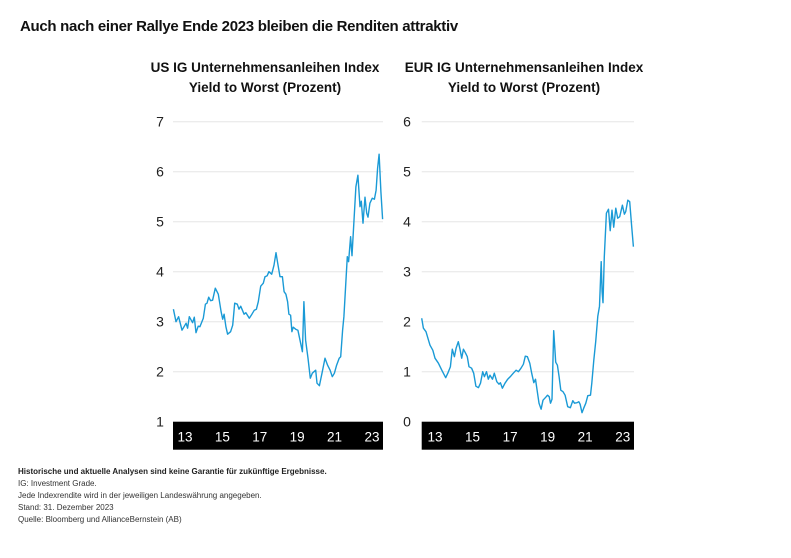 The height and width of the screenshot is (558, 791). Describe the element at coordinates (160, 172) in the screenshot. I see `us-y-tick-label: 6` at that location.